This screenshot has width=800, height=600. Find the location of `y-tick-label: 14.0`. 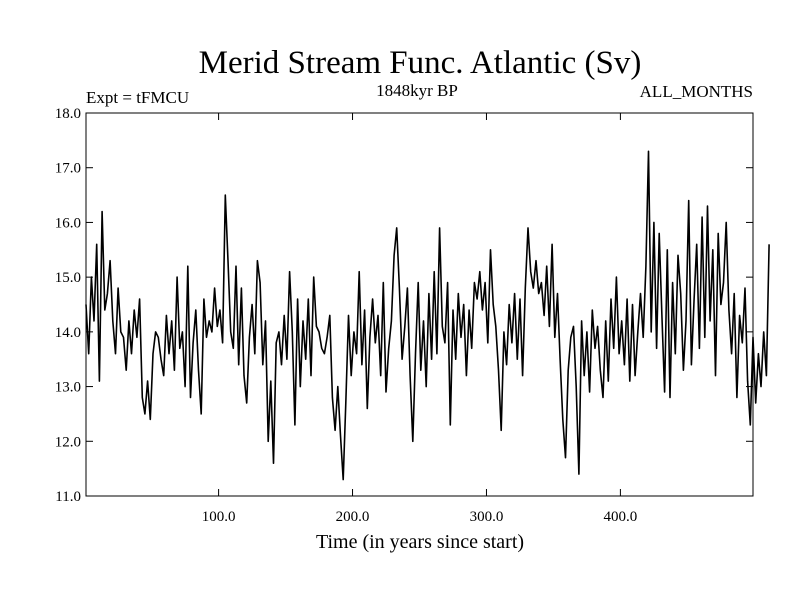

y-tick-label: 14.0 is located at coordinates (68, 333).